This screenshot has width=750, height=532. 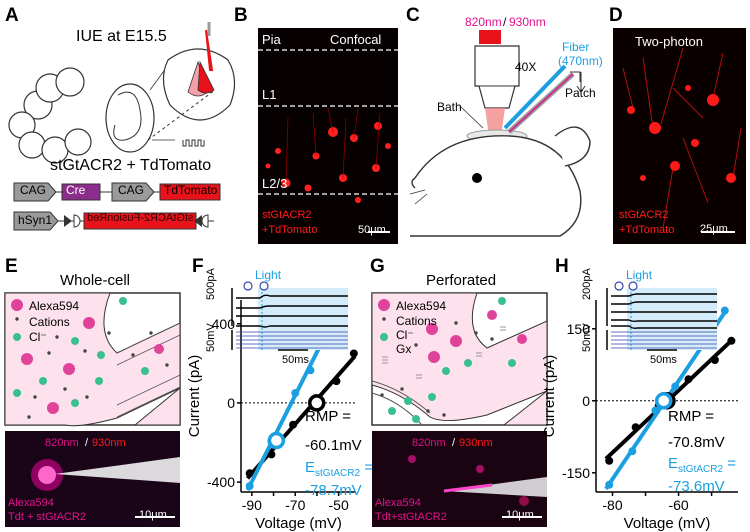 I want to click on h-ytick-label: 0, so click(x=586, y=401).